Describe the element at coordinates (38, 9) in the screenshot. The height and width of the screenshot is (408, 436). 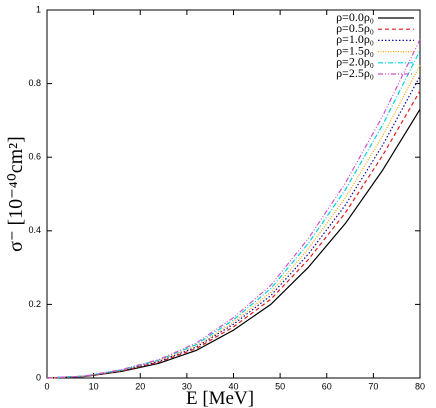
I see `y-tick-label: 1` at that location.